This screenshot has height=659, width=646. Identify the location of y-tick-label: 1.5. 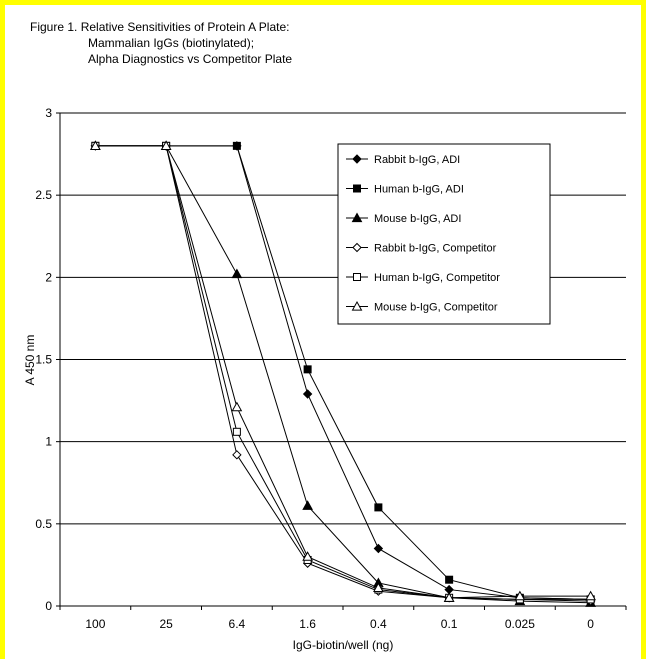
(43, 360).